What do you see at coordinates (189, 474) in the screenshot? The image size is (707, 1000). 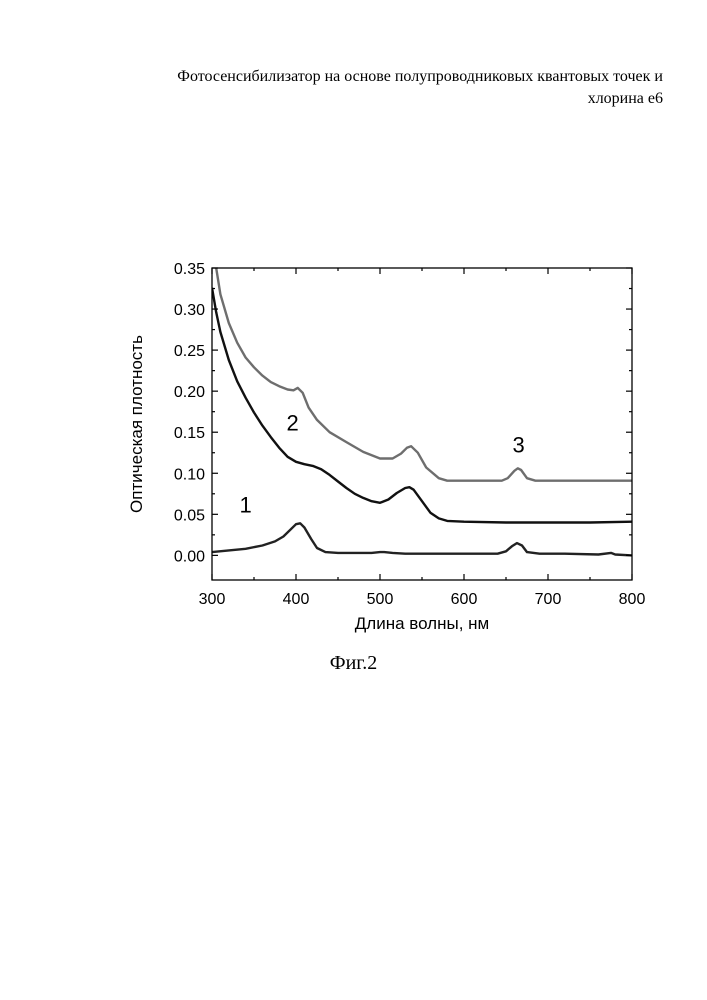 I see `y-tick-label: 0.10` at bounding box center [189, 474].